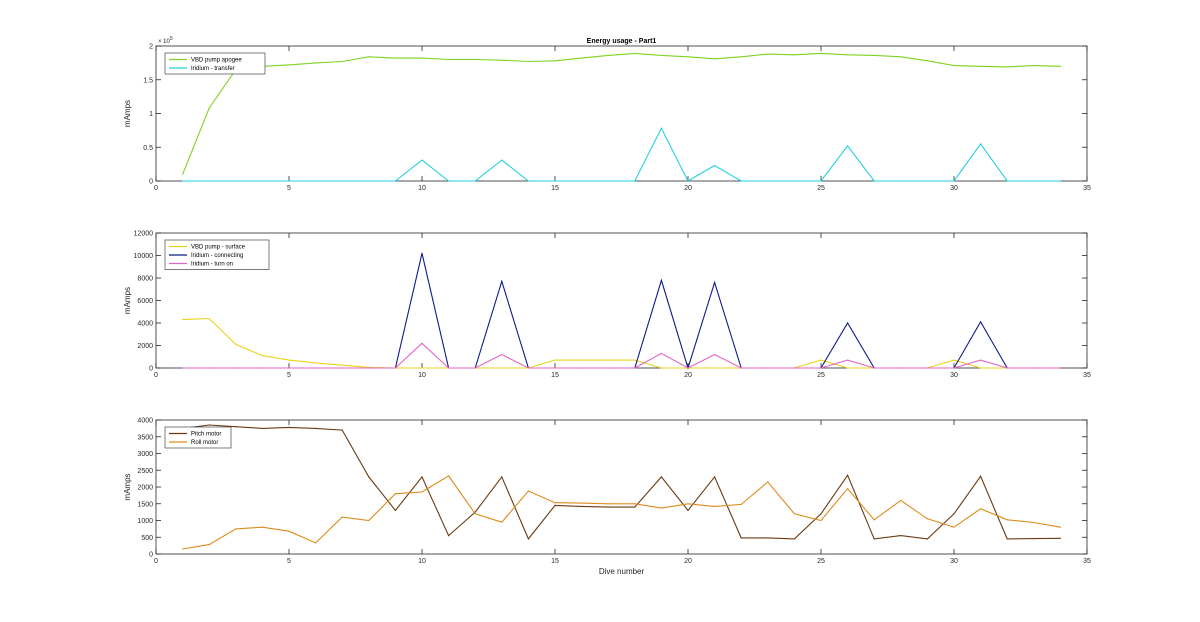 This screenshot has height=622, width=1200. I want to click on x-tick-label: 5, so click(289, 375).